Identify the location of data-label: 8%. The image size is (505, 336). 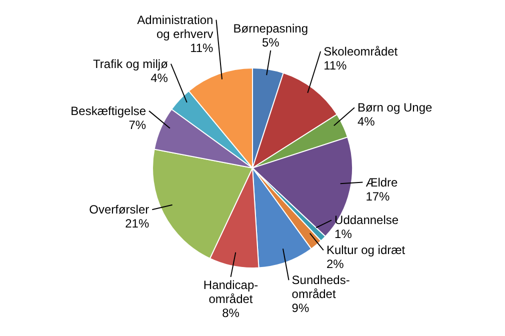
(231, 313).